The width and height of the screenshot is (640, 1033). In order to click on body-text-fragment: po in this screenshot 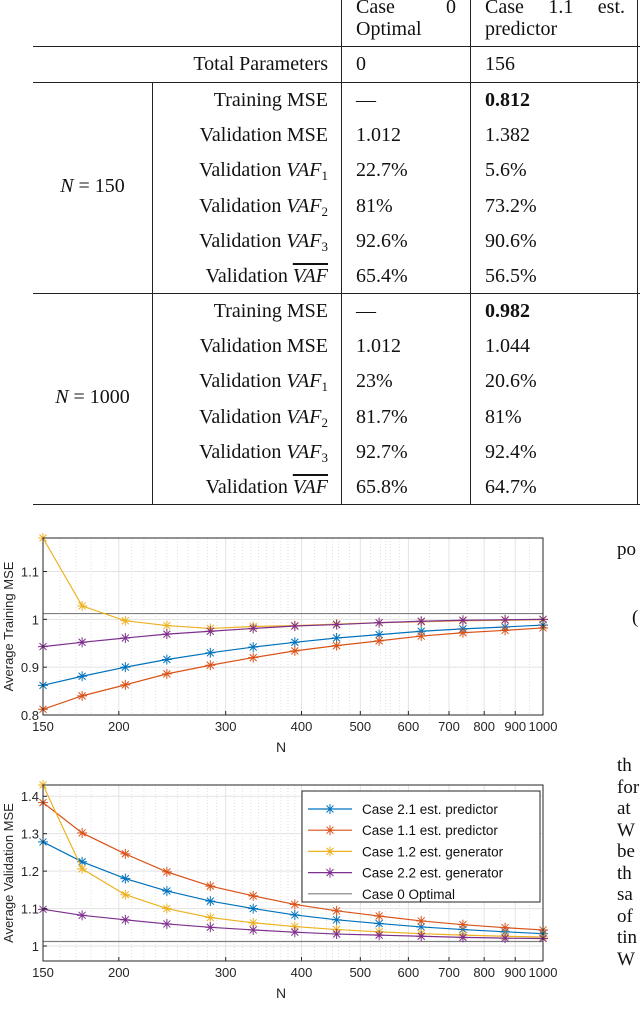, I will do `click(626, 549)`.